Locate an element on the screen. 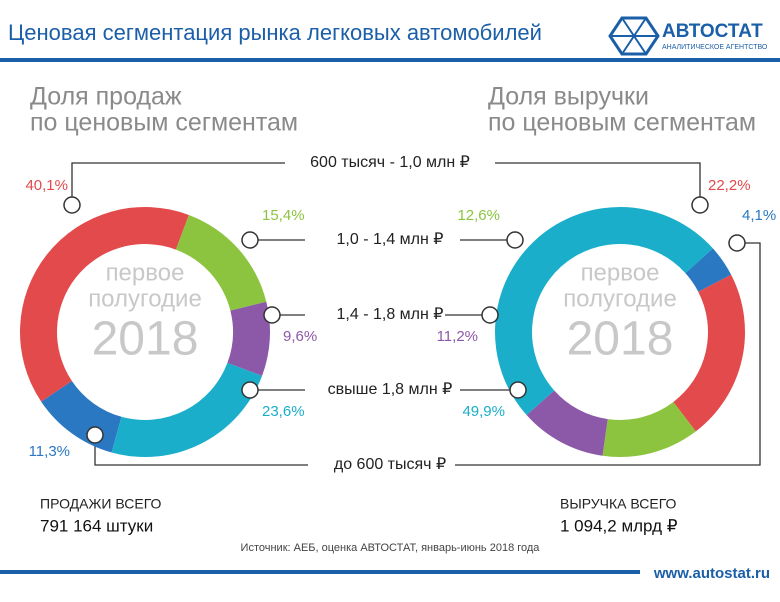 The width and height of the screenshot is (780, 602). header-rule is located at coordinates (390, 60).